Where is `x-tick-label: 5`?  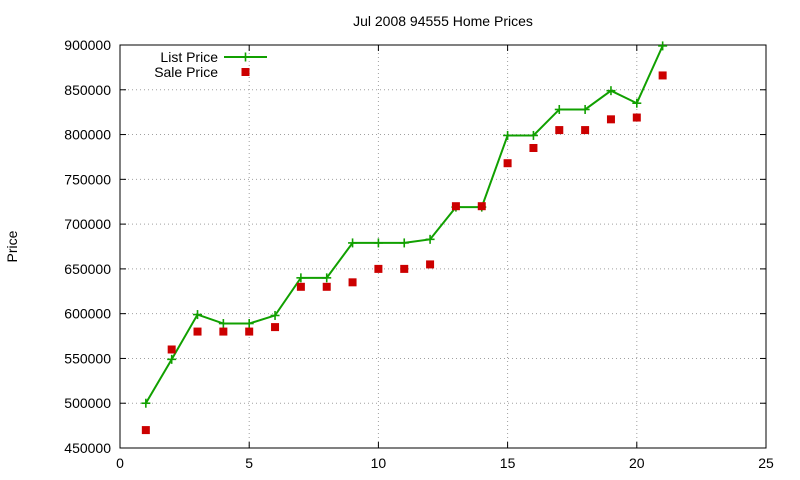
x-tick-label: 5 is located at coordinates (249, 463).